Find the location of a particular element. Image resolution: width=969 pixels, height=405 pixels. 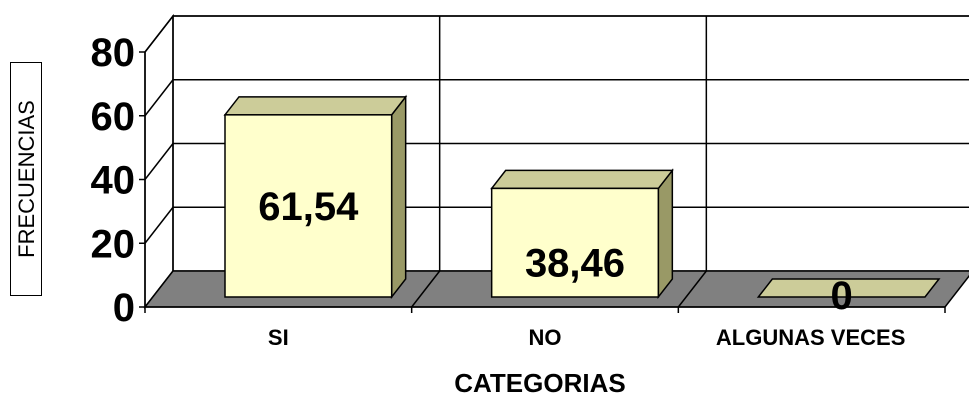

data-label: 61,54 is located at coordinates (308, 207).